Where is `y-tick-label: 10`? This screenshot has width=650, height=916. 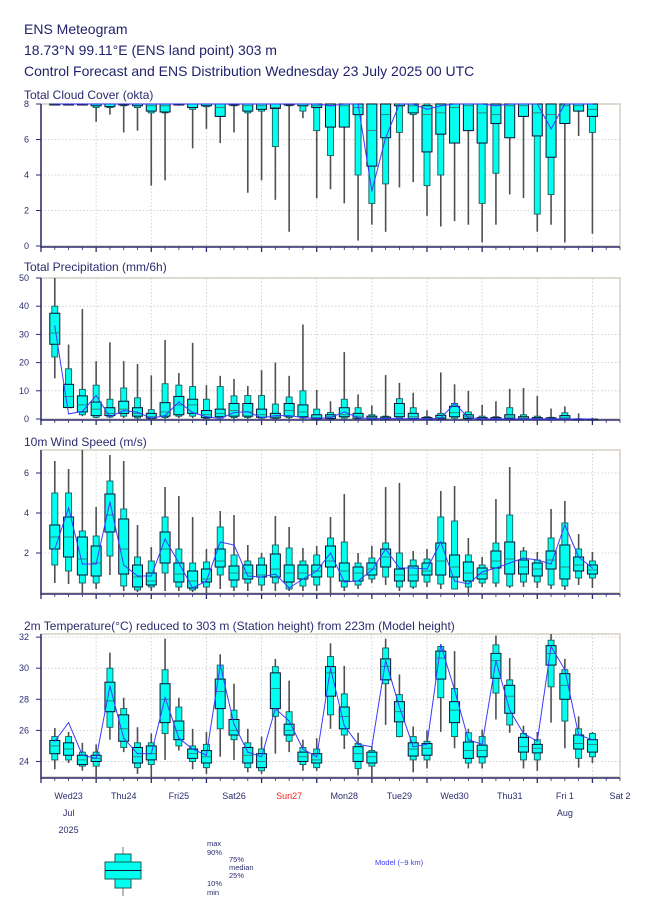
y-tick-label: 10 is located at coordinates (24, 391).